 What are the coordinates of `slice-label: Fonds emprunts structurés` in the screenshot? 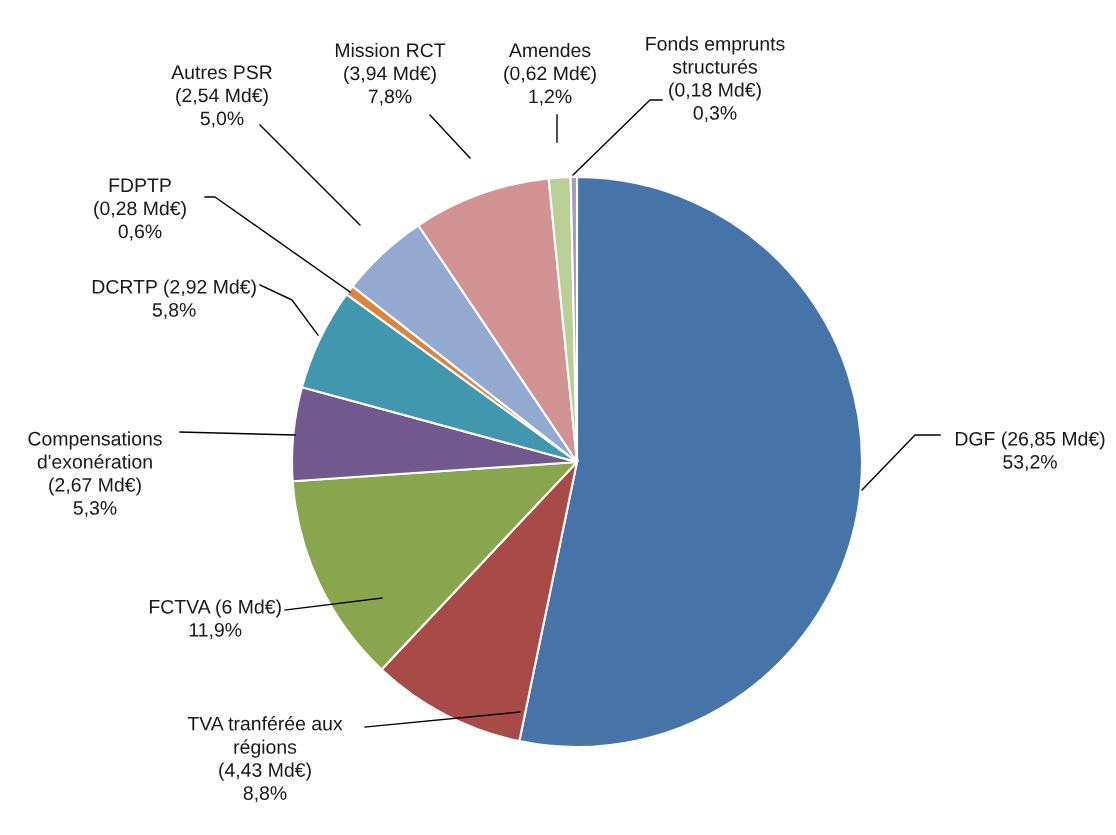 It's located at (715, 55).